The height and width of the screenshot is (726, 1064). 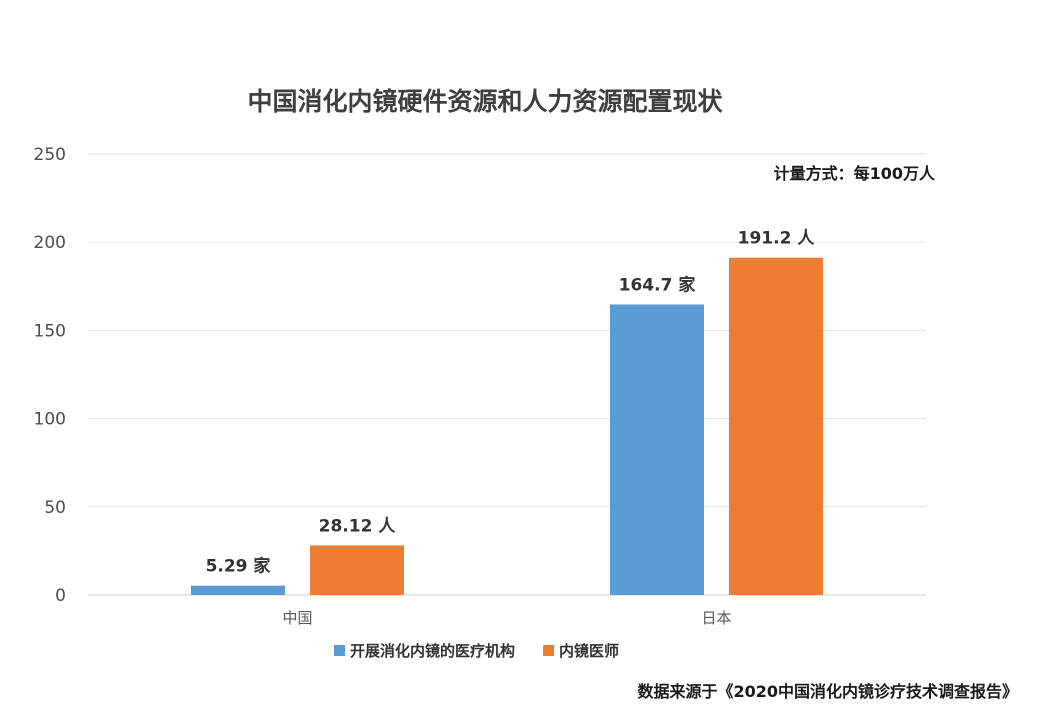 What do you see at coordinates (827, 691) in the screenshot?
I see `source-note: 数据来源于《2020中国消化内镜诊疗技术调查报告》` at bounding box center [827, 691].